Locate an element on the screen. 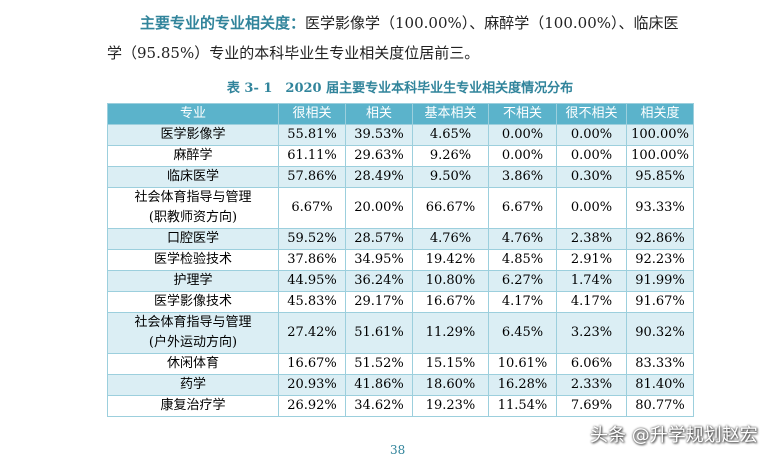 The image size is (784, 457). table-row: 医学检验技术 37.86% 34.95% 19.42% 4.85% 2.91% 92.23% is located at coordinates (400, 260).